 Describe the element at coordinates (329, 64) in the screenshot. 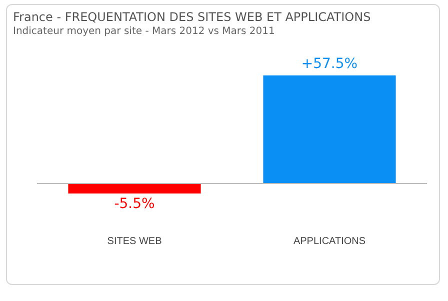

I see `data-label: +57.5%` at that location.